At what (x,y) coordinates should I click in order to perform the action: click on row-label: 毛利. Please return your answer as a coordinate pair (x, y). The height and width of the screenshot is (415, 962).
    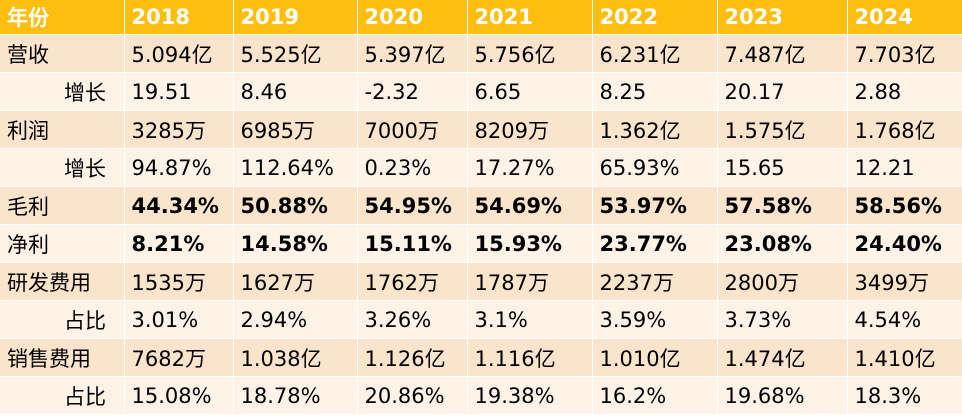
    Looking at the image, I should click on (62, 205).